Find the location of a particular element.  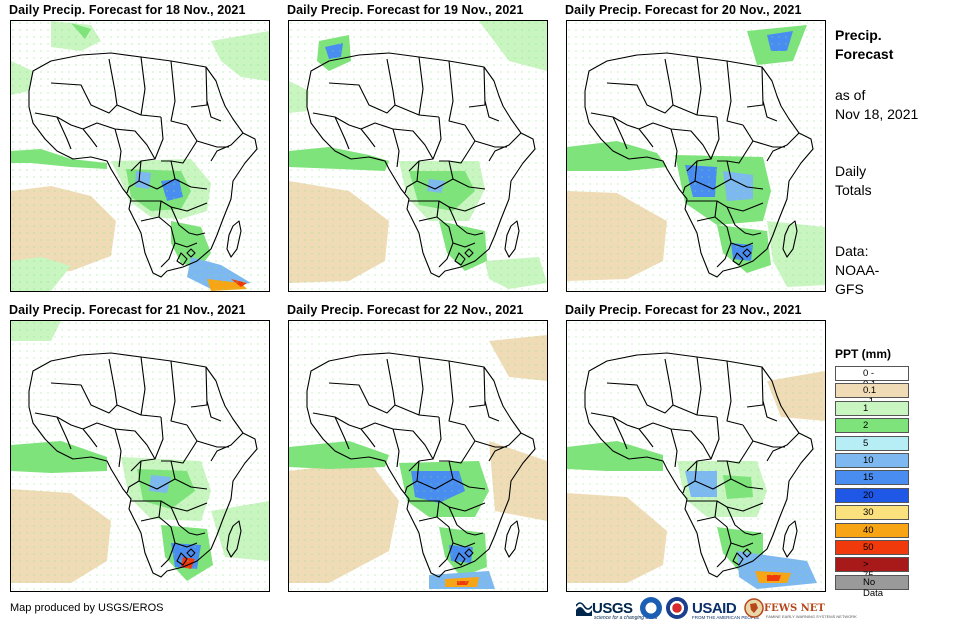

usgs-logo: USGS science for a changing world is located at coordinates (616, 608).